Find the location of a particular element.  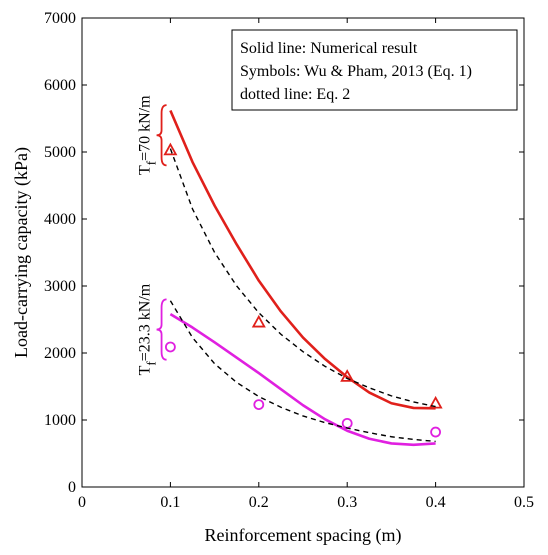

legend-entry: dotted line: Eq. 2 is located at coordinates (295, 94).